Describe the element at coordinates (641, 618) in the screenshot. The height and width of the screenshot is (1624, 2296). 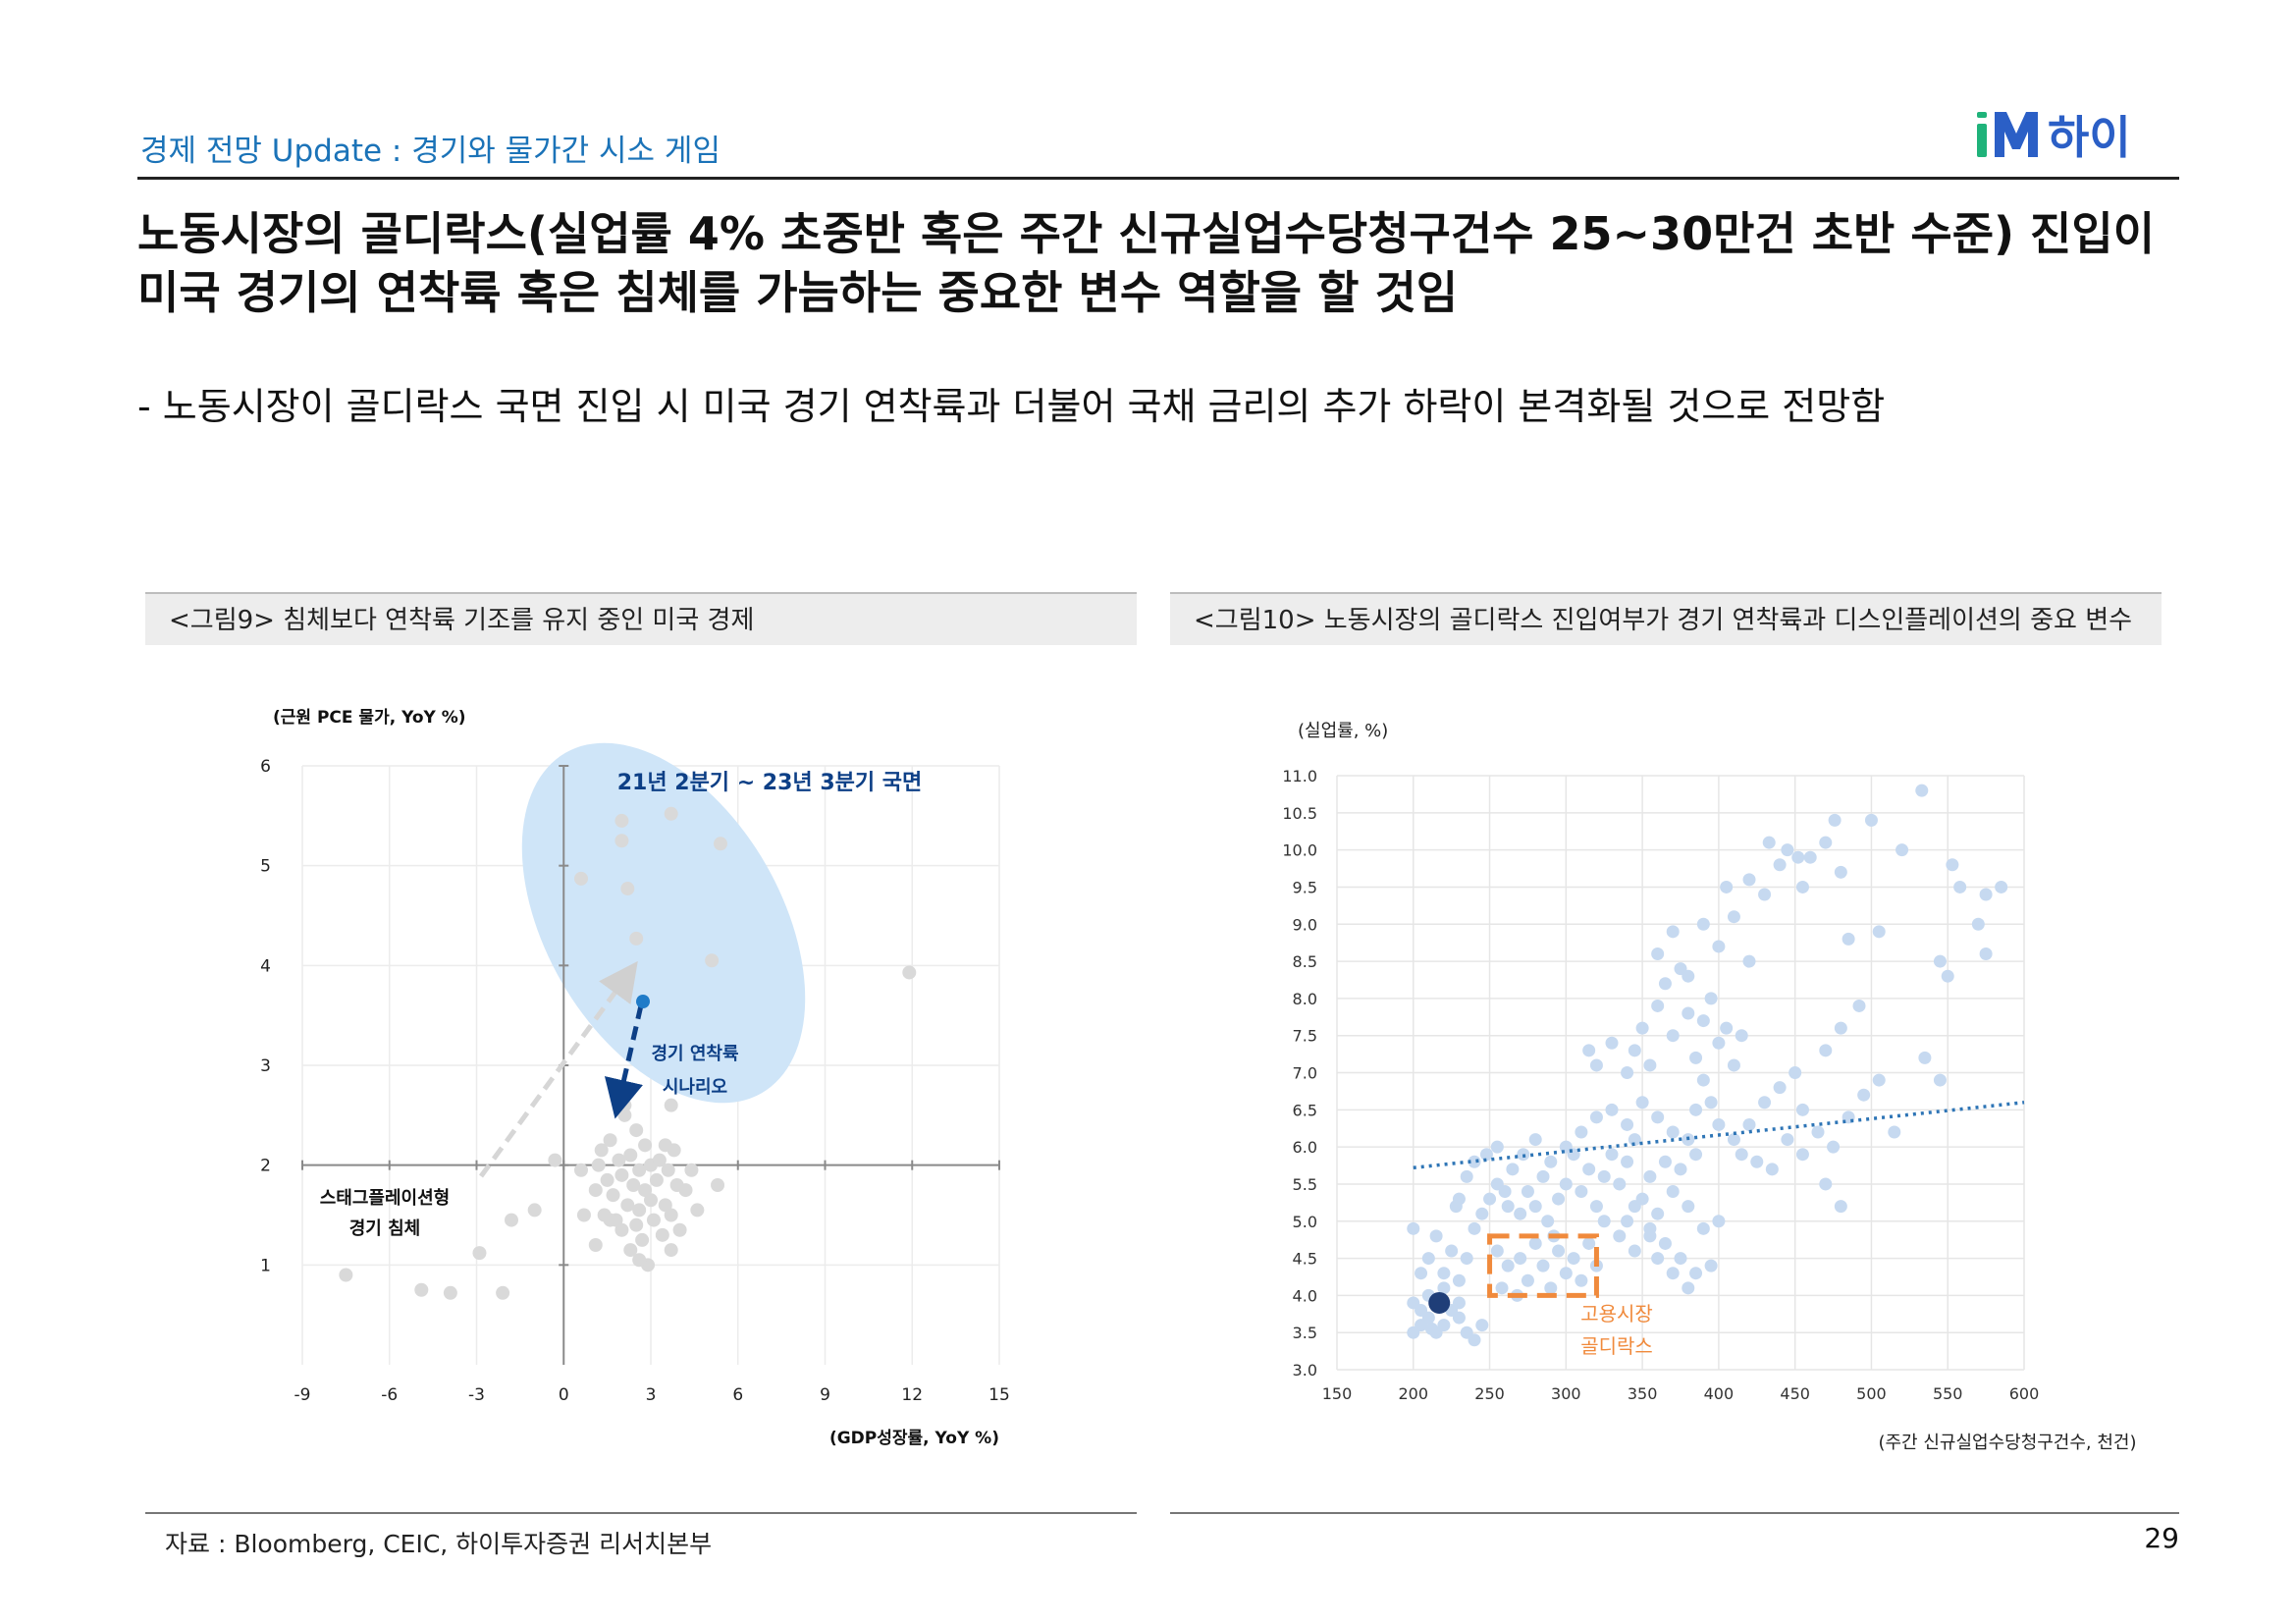
I see `figure-9-title: <그림9> 침체보다 연착륙 기조를 유지 중인 미국 경제` at that location.